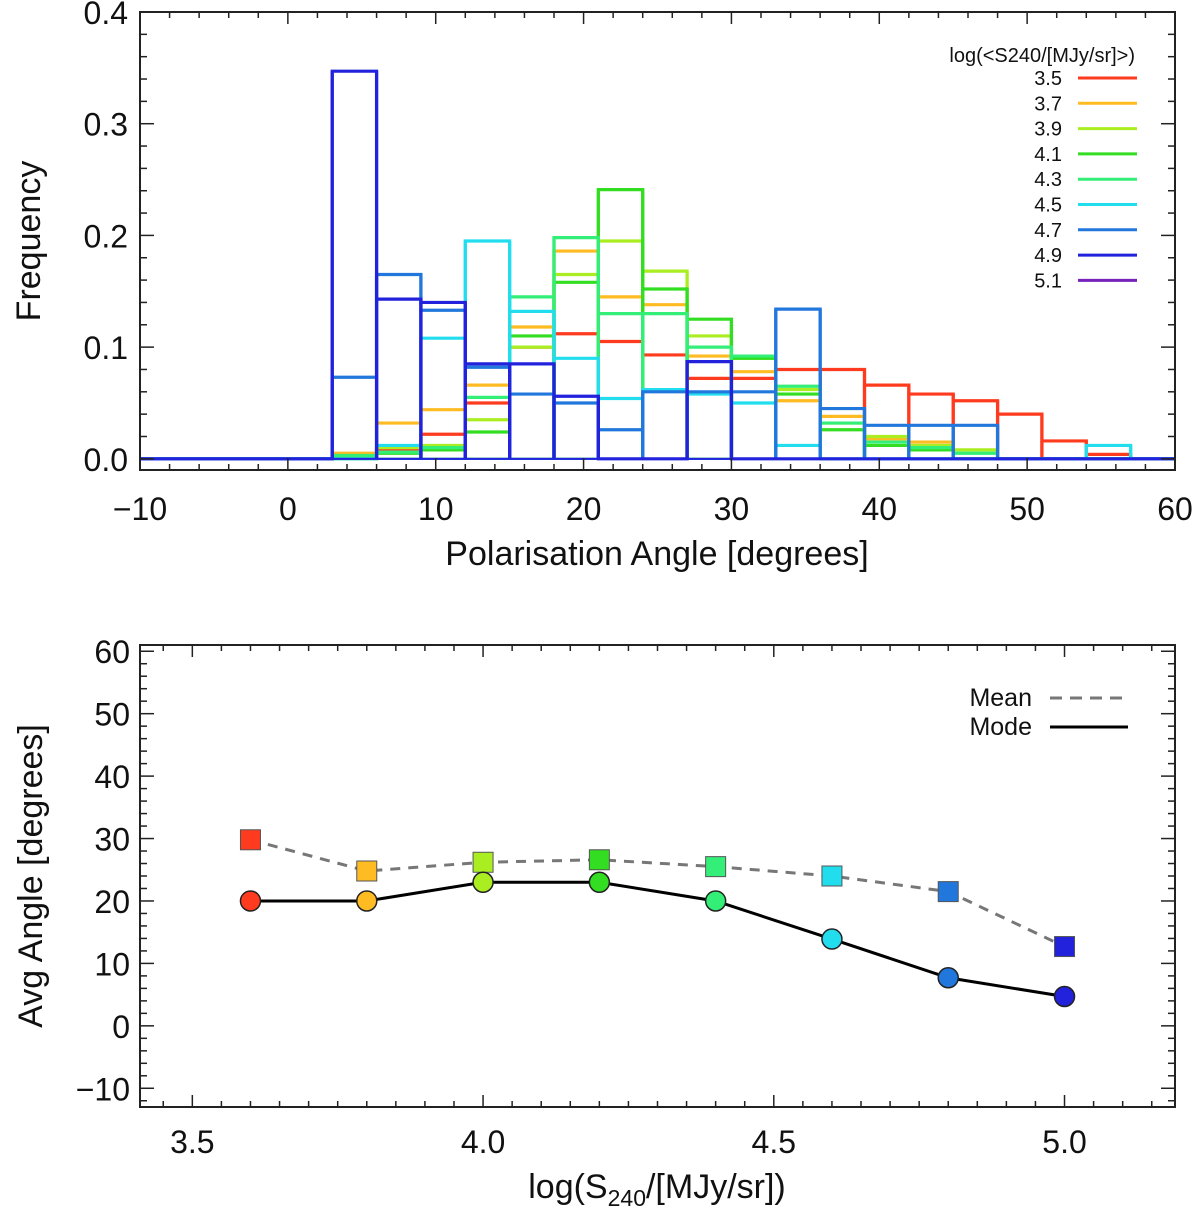  What do you see at coordinates (106, 125) in the screenshot?
I see `y-tick-label: 0.3` at bounding box center [106, 125].